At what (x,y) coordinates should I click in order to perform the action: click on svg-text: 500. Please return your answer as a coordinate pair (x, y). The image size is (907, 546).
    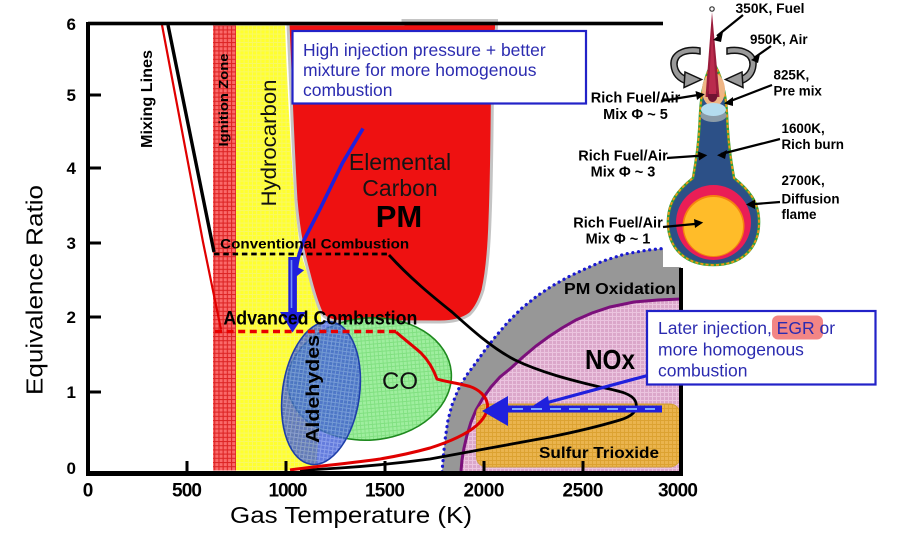
    Looking at the image, I should click on (187, 491).